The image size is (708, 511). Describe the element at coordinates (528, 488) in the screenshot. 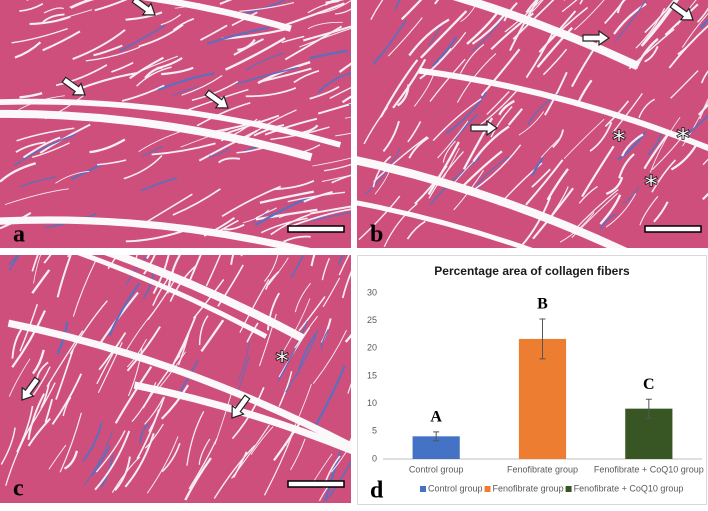

I see `legend-label: Fenofibrate group` at that location.